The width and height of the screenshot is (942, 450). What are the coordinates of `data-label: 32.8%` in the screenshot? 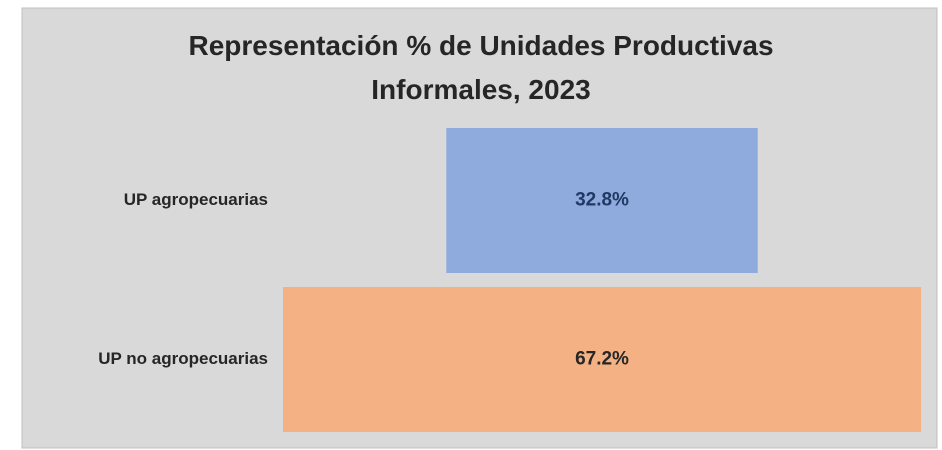 It's located at (602, 200).